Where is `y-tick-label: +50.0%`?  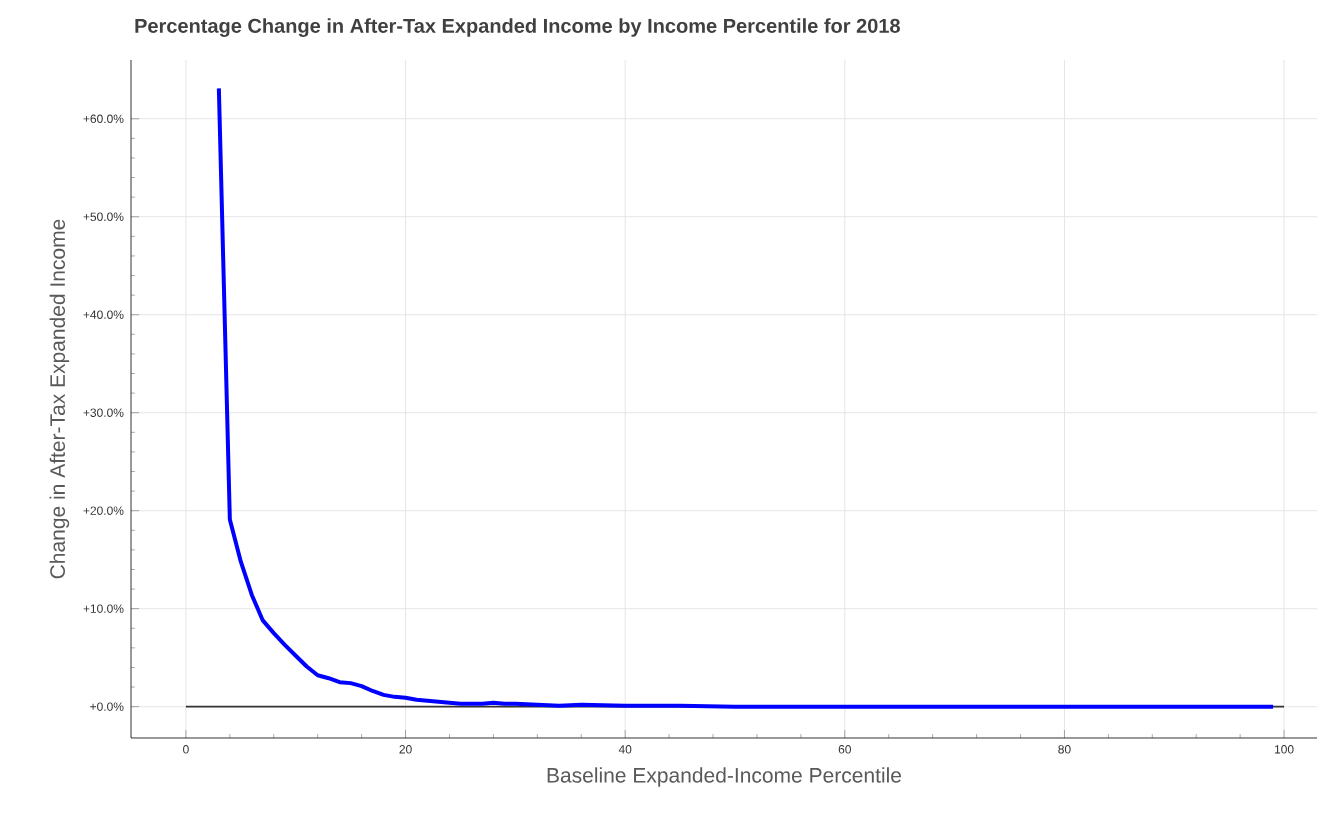
y-tick-label: +50.0% is located at coordinates (103, 217).